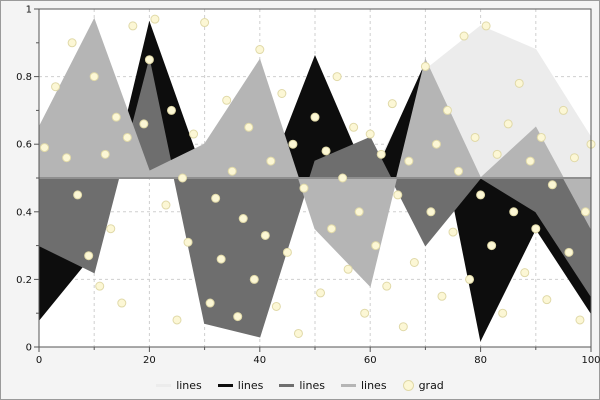  What do you see at coordinates (259, 360) in the screenshot?
I see `x-tick-label: 40` at bounding box center [259, 360].